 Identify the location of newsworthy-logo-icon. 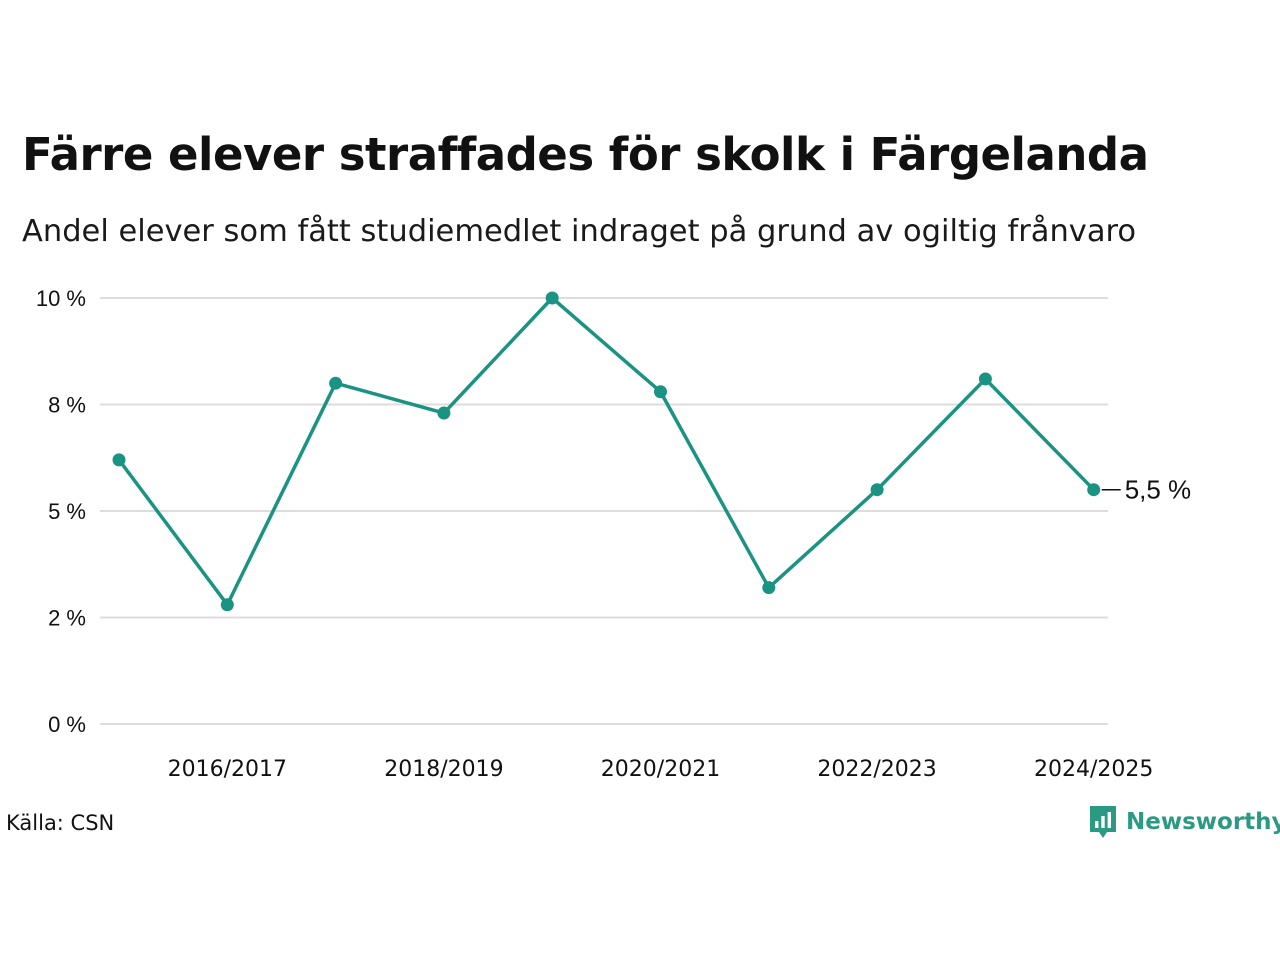
(1103, 822).